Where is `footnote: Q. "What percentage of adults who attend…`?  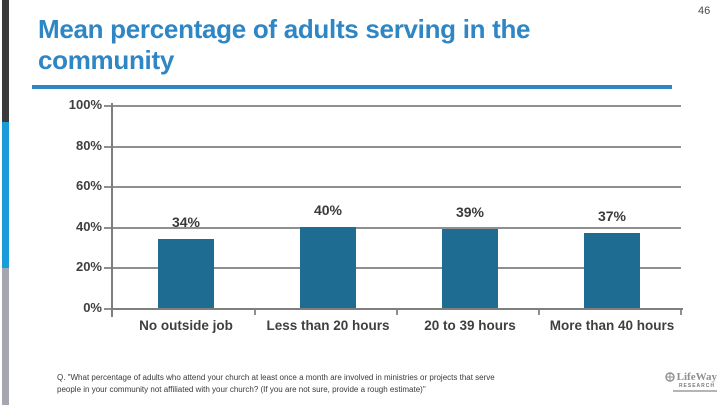 footnote: Q. "What percentage of adults who attend… is located at coordinates (344, 384).